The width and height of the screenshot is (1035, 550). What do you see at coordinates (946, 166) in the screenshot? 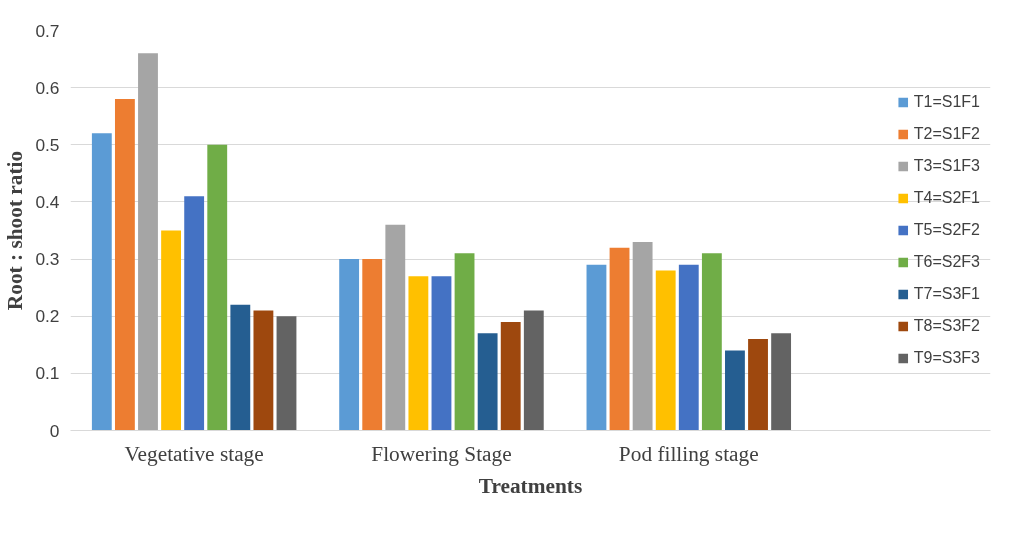
I see `legend-label: T3=S1F3` at bounding box center [946, 166].